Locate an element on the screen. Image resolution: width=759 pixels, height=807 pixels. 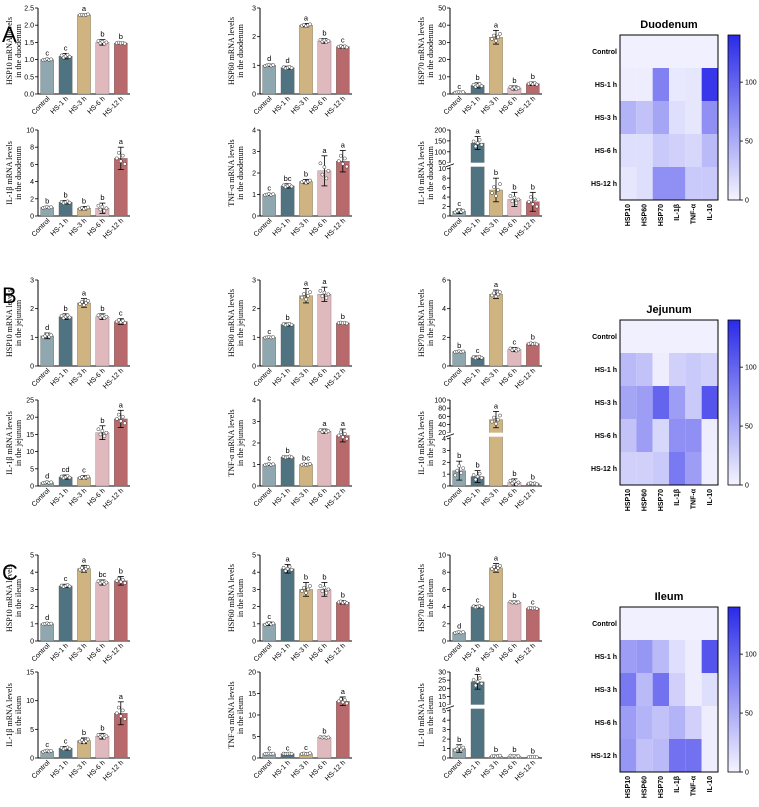
y-axis-label: IL-10 mRNA levelsin the duodenum is located at coordinates (426, 173).